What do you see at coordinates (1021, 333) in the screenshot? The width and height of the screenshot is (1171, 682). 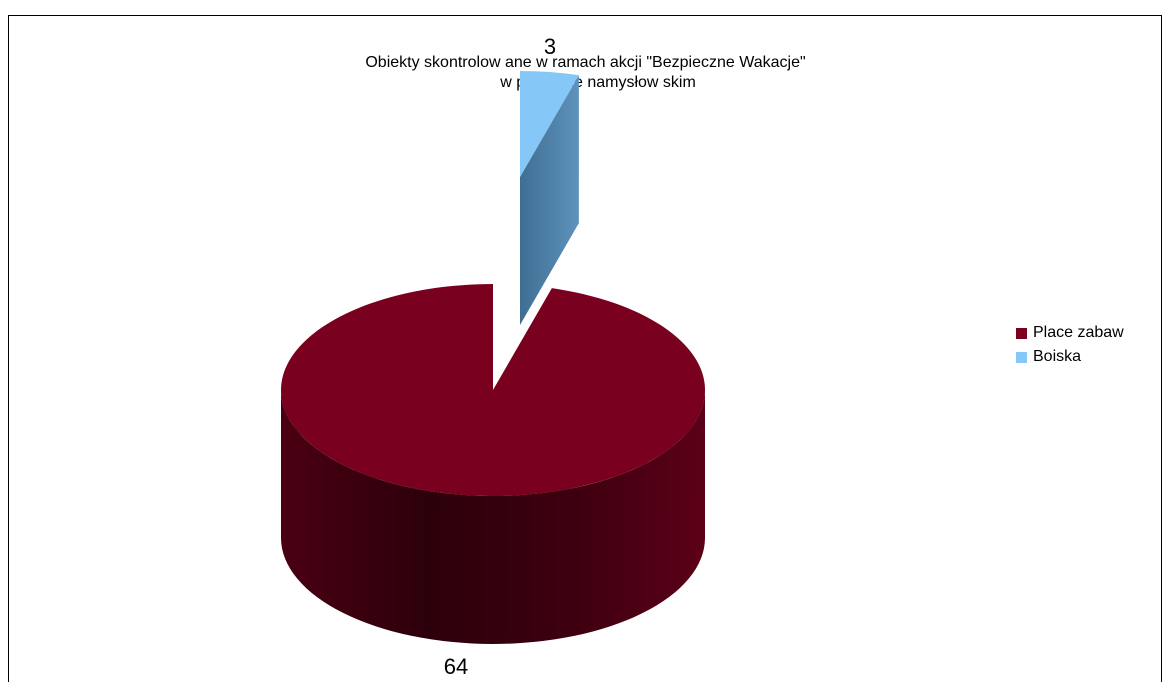 I see `legend-swatch-place-zabaw` at bounding box center [1021, 333].